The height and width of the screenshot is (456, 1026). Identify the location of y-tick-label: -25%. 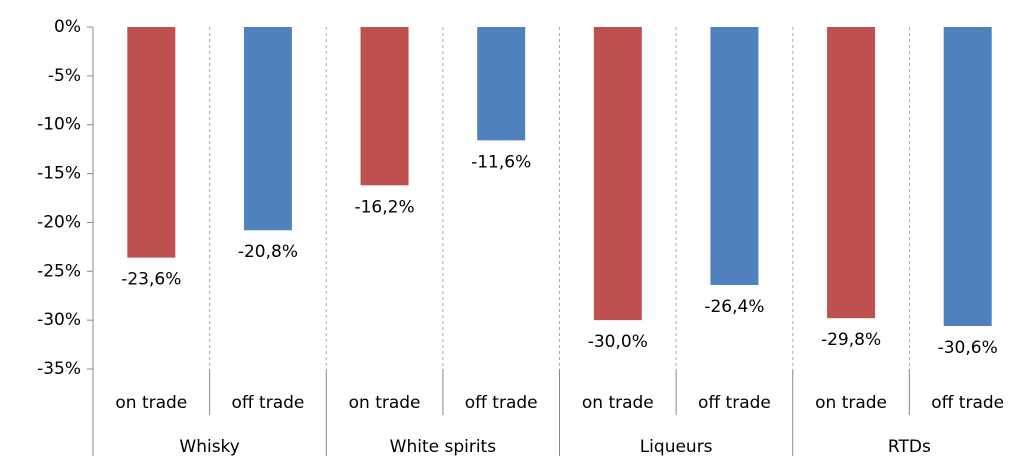
(59, 271).